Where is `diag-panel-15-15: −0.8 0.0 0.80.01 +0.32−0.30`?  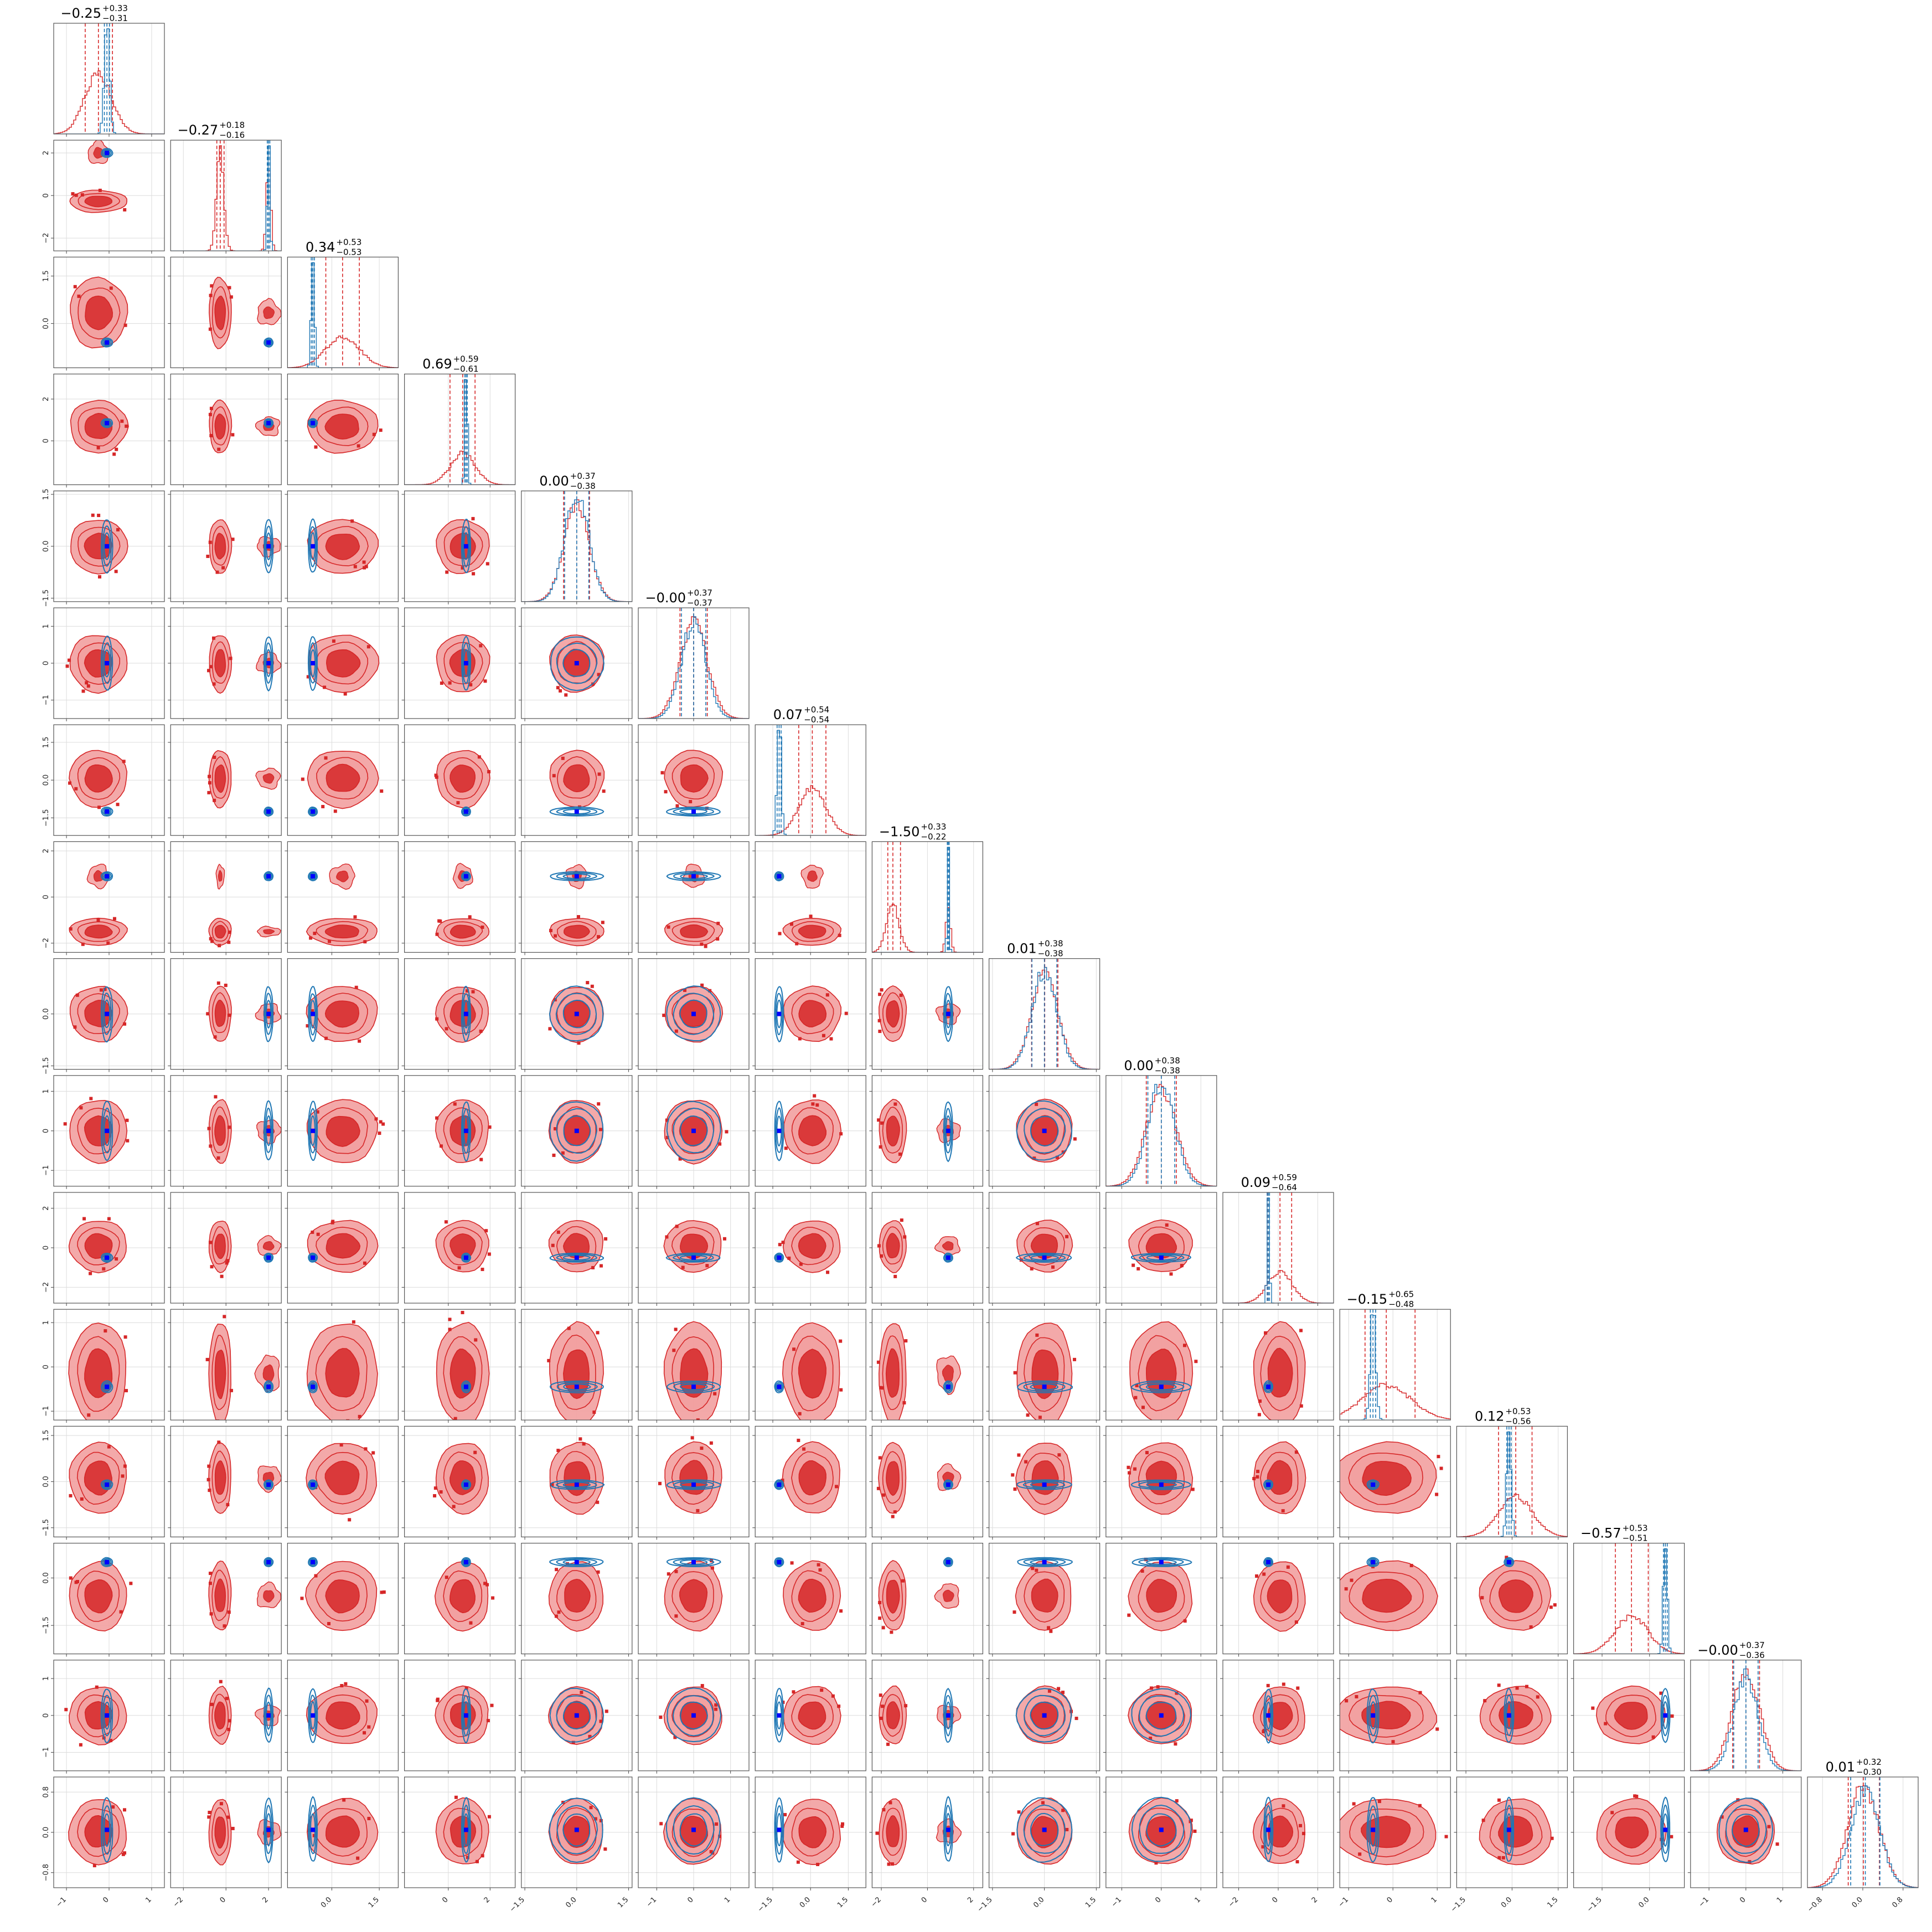 diag-panel-15-15: −0.8 0.0 0.80.01 +0.32−0.30 is located at coordinates (1862, 1835).